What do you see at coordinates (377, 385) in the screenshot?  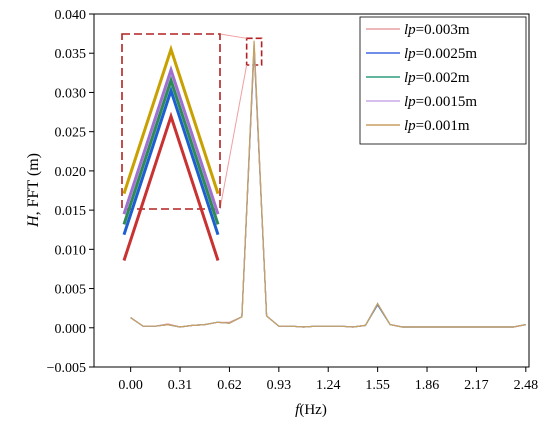 I see `x-tick-label: 1.55` at bounding box center [377, 385].